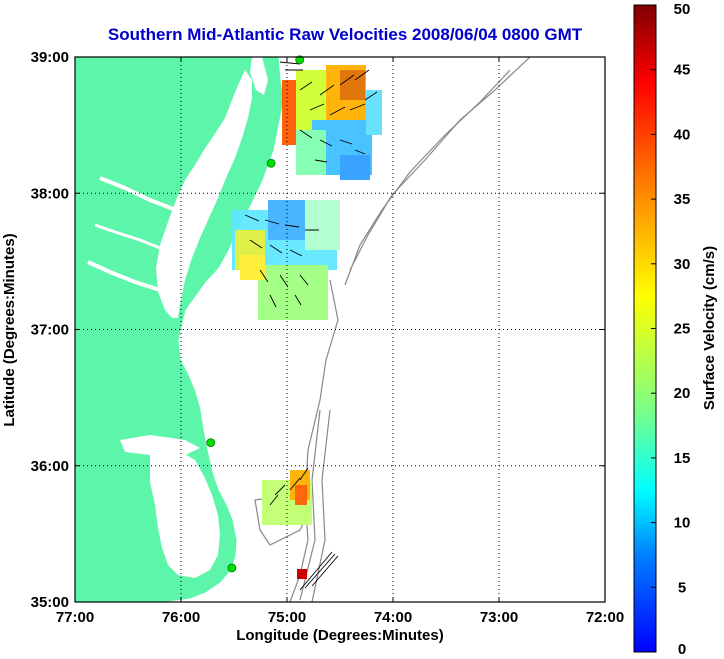 The image size is (724, 659). What do you see at coordinates (340, 635) in the screenshot?
I see `x-axis-label: Longitude (Degrees:Minutes)` at bounding box center [340, 635].